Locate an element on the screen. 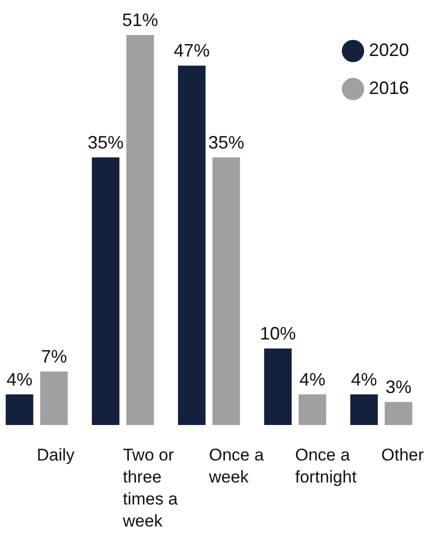  data-label: 7% is located at coordinates (53, 356).